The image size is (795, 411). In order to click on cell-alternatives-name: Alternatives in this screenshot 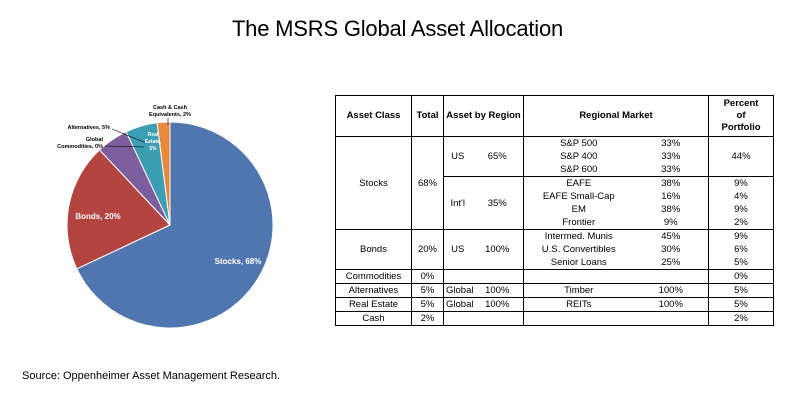, I will do `click(373, 290)`.